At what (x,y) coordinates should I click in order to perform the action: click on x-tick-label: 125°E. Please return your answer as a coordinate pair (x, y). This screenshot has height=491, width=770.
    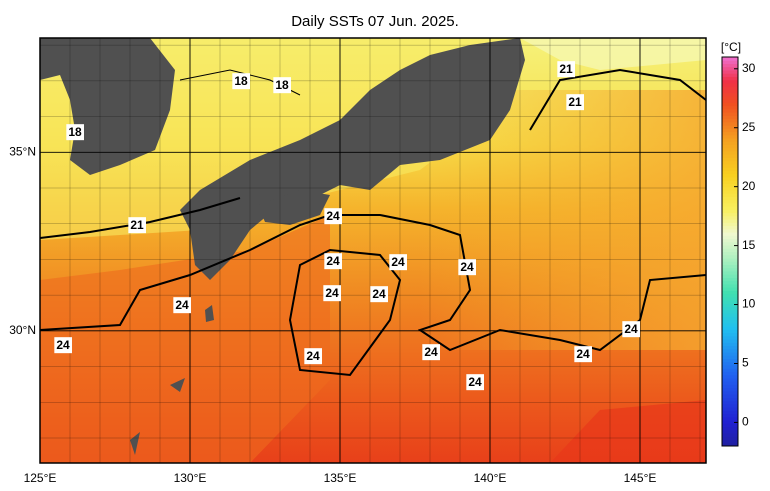
    Looking at the image, I should click on (40, 478).